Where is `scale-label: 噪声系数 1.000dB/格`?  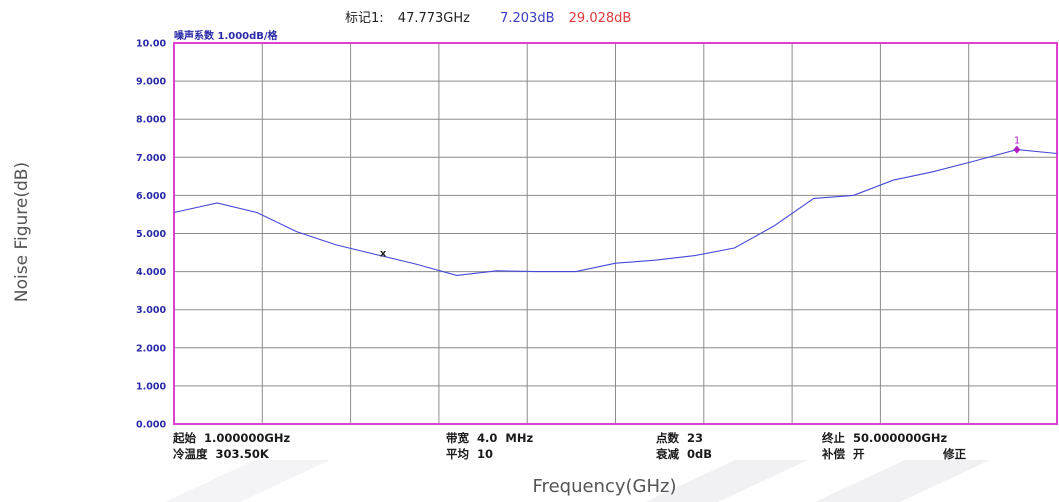 scale-label: 噪声系数 1.000dB/格 is located at coordinates (226, 36).